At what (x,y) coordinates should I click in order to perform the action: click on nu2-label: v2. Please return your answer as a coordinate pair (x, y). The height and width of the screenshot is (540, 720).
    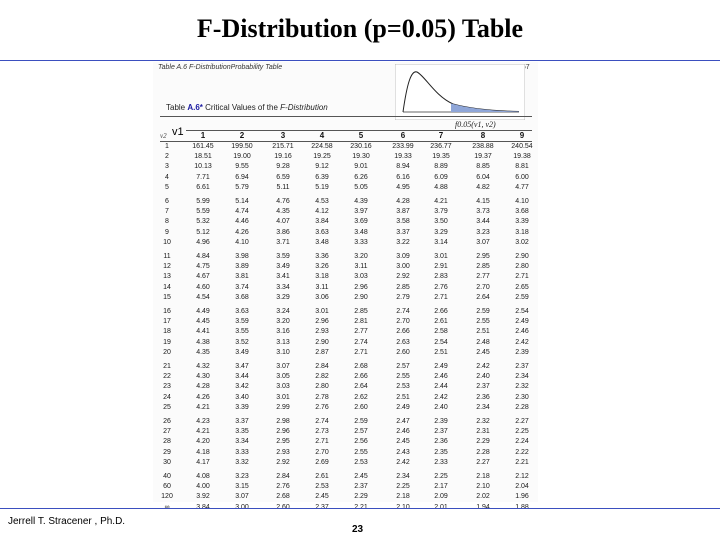
    Looking at the image, I should click on (163, 136).